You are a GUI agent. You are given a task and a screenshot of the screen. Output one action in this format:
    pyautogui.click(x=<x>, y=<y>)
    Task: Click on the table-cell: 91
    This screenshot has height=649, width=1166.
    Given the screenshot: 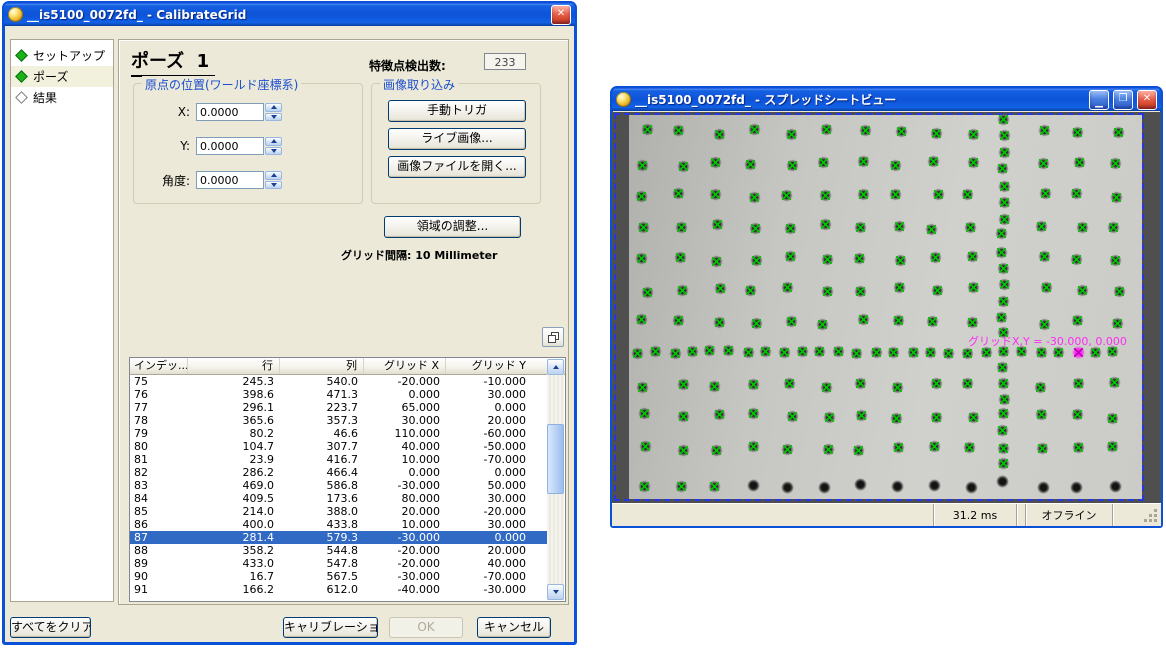 What is the action you would take?
    pyautogui.click(x=141, y=589)
    